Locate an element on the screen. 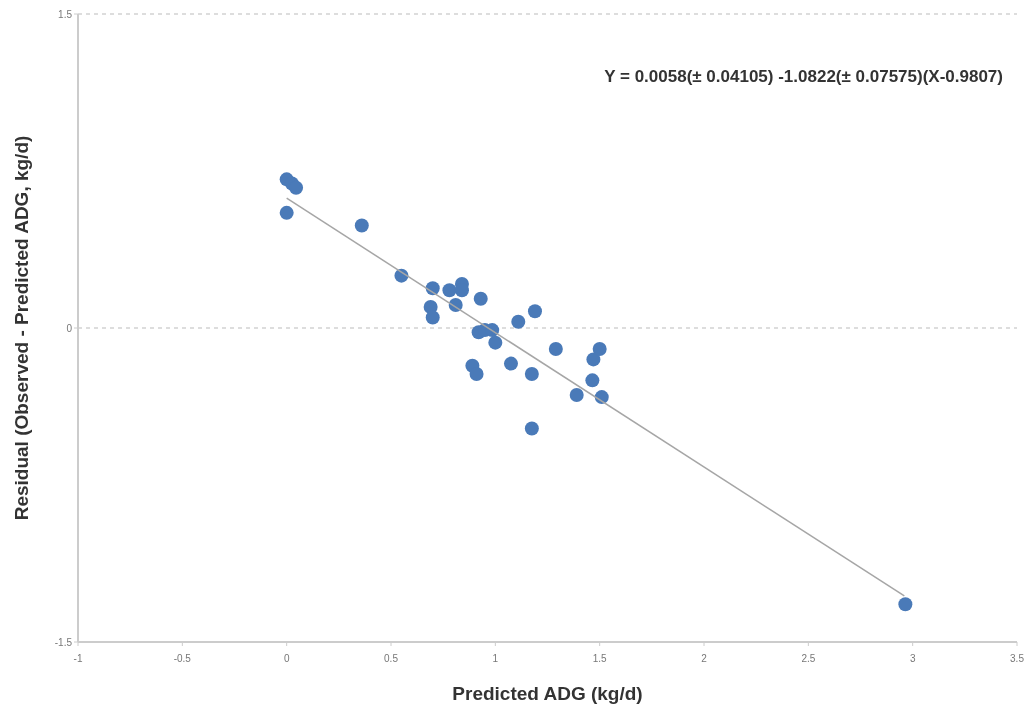  y-tick-label: -1.5 is located at coordinates (63, 642).